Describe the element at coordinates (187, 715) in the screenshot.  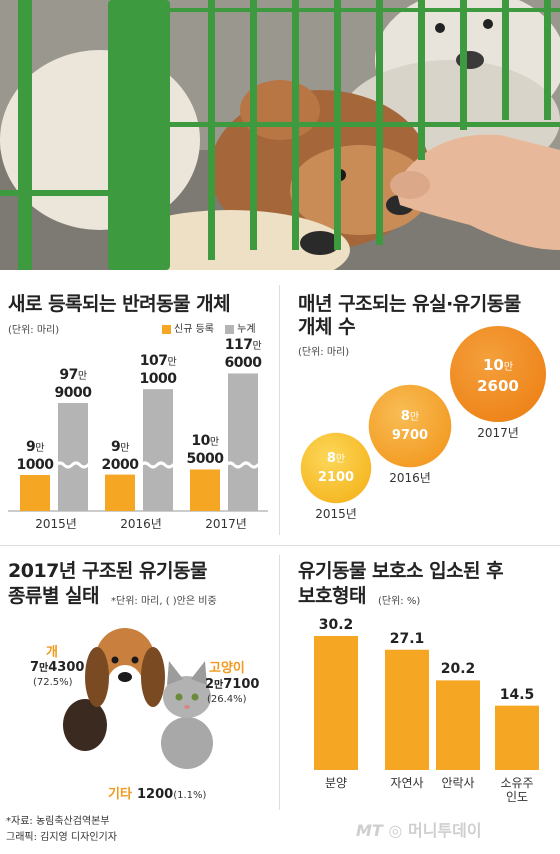
I see `cat-illustration` at that location.